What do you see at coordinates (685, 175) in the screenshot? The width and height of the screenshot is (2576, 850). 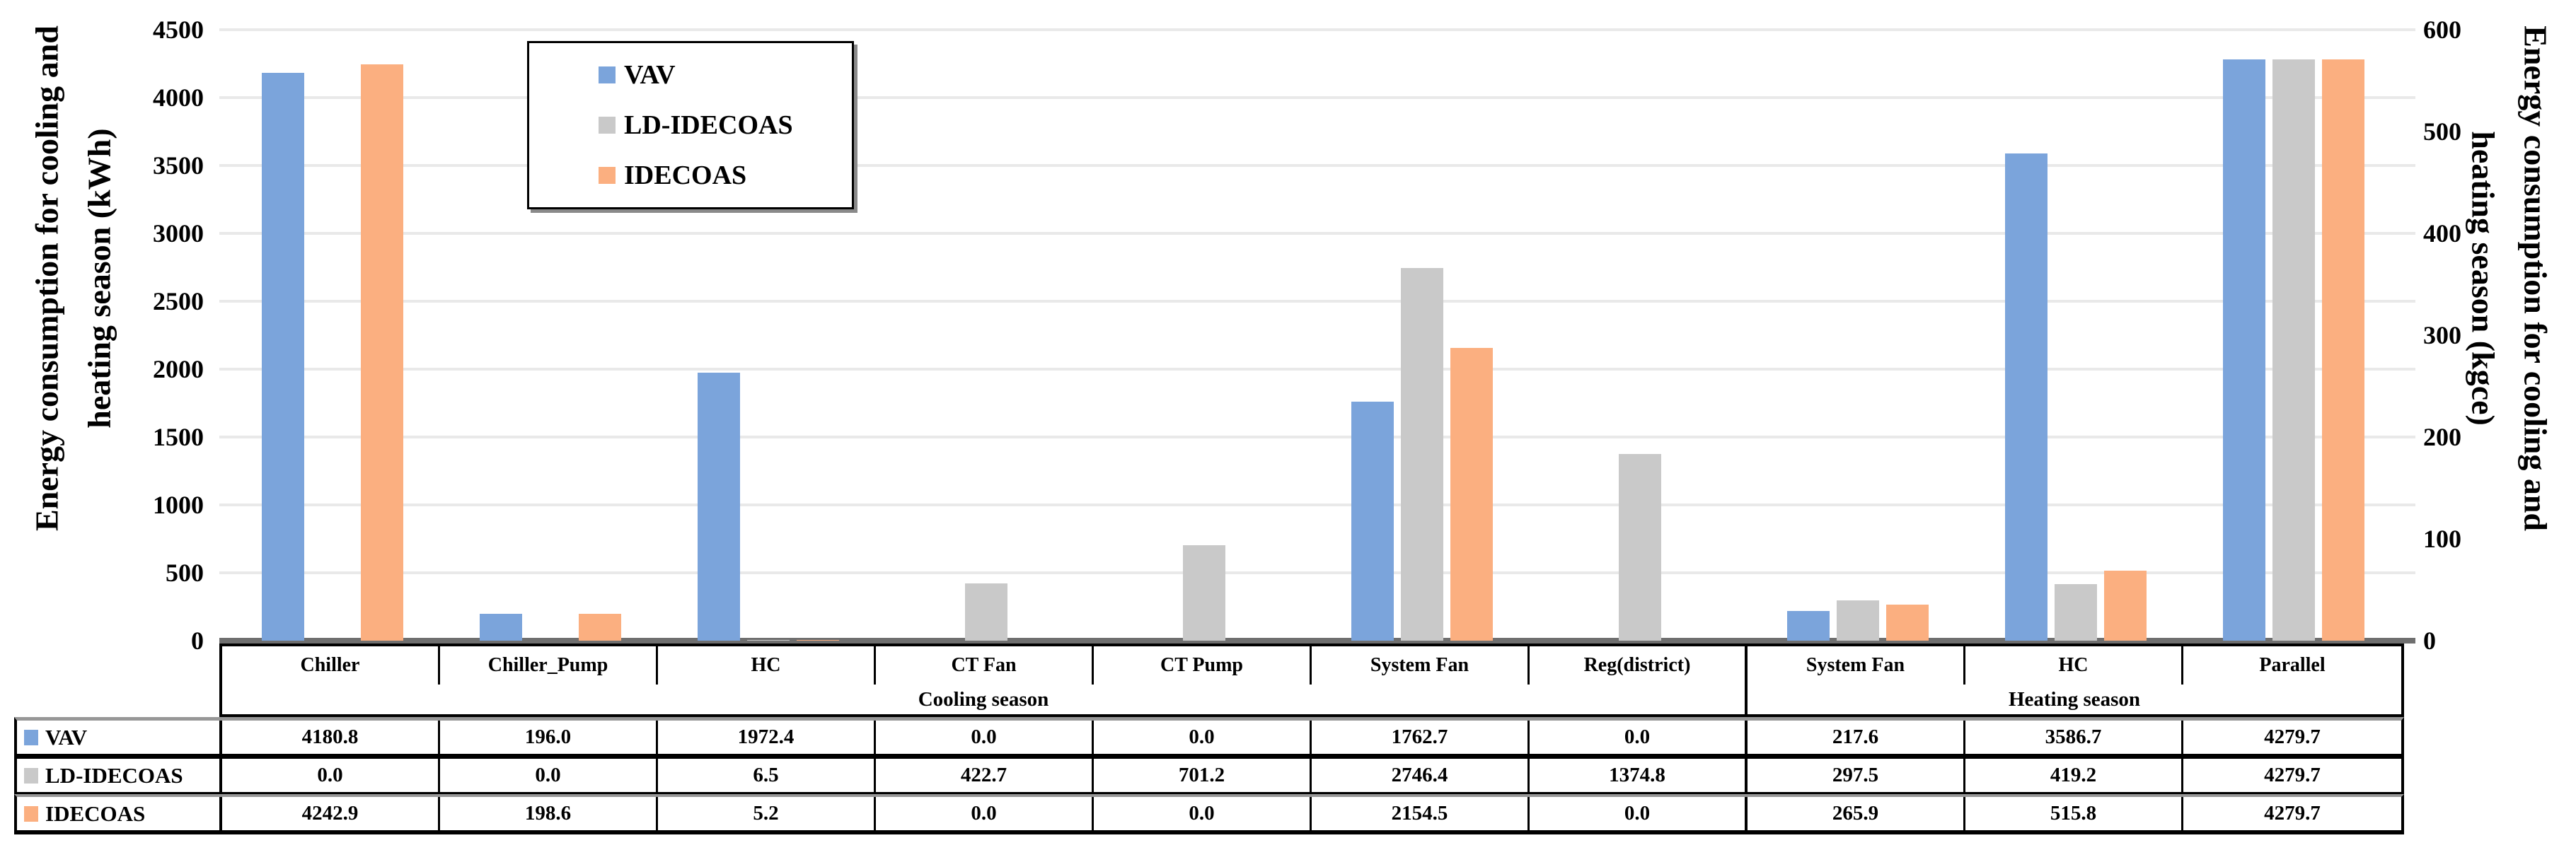 I see `legend-label: IDECOAS` at bounding box center [685, 175].